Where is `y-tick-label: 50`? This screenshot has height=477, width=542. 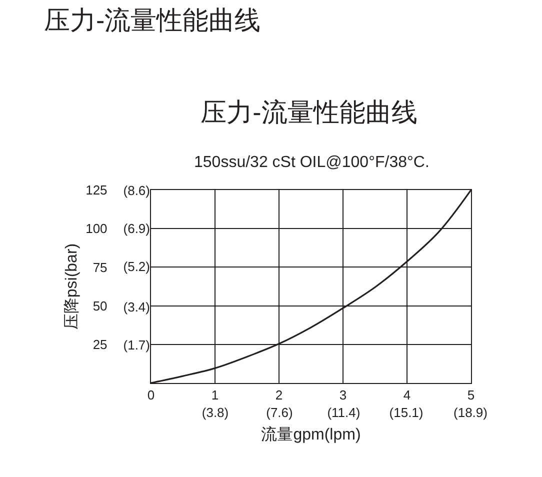
y-tick-label: 50 is located at coordinates (100, 306).